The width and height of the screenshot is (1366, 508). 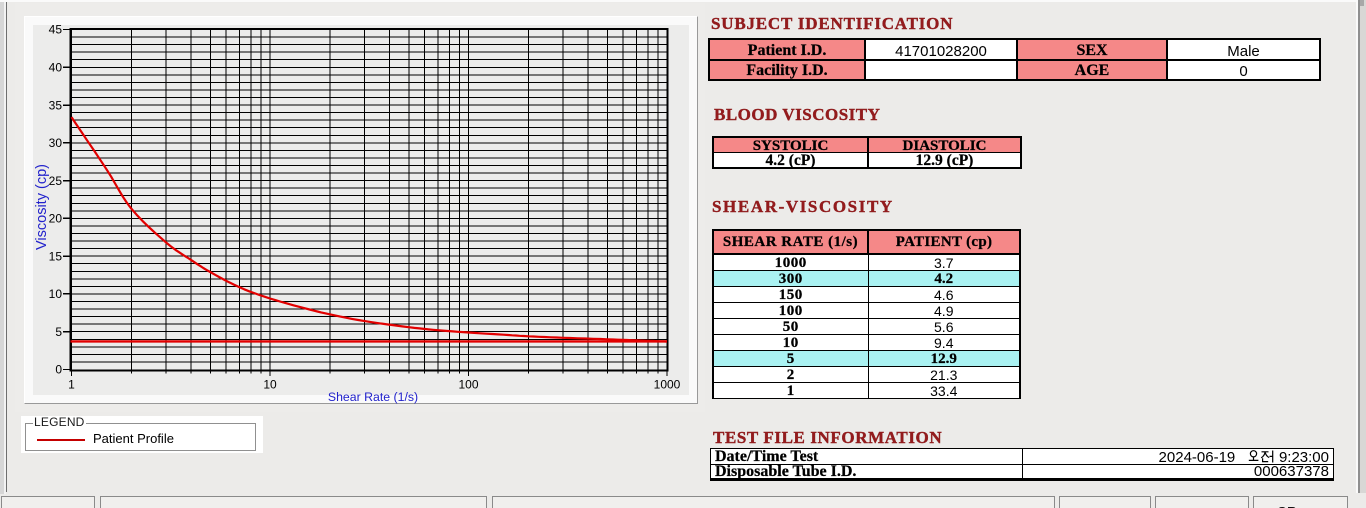 What do you see at coordinates (468, 385) in the screenshot?
I see `svg-text: 100` at bounding box center [468, 385].